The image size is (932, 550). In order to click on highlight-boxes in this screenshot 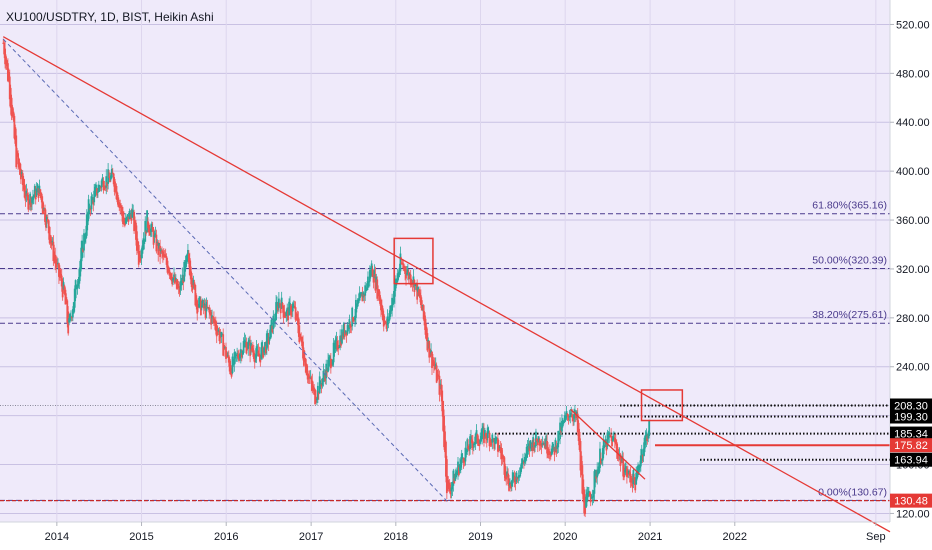, I will do `click(538, 329)`.